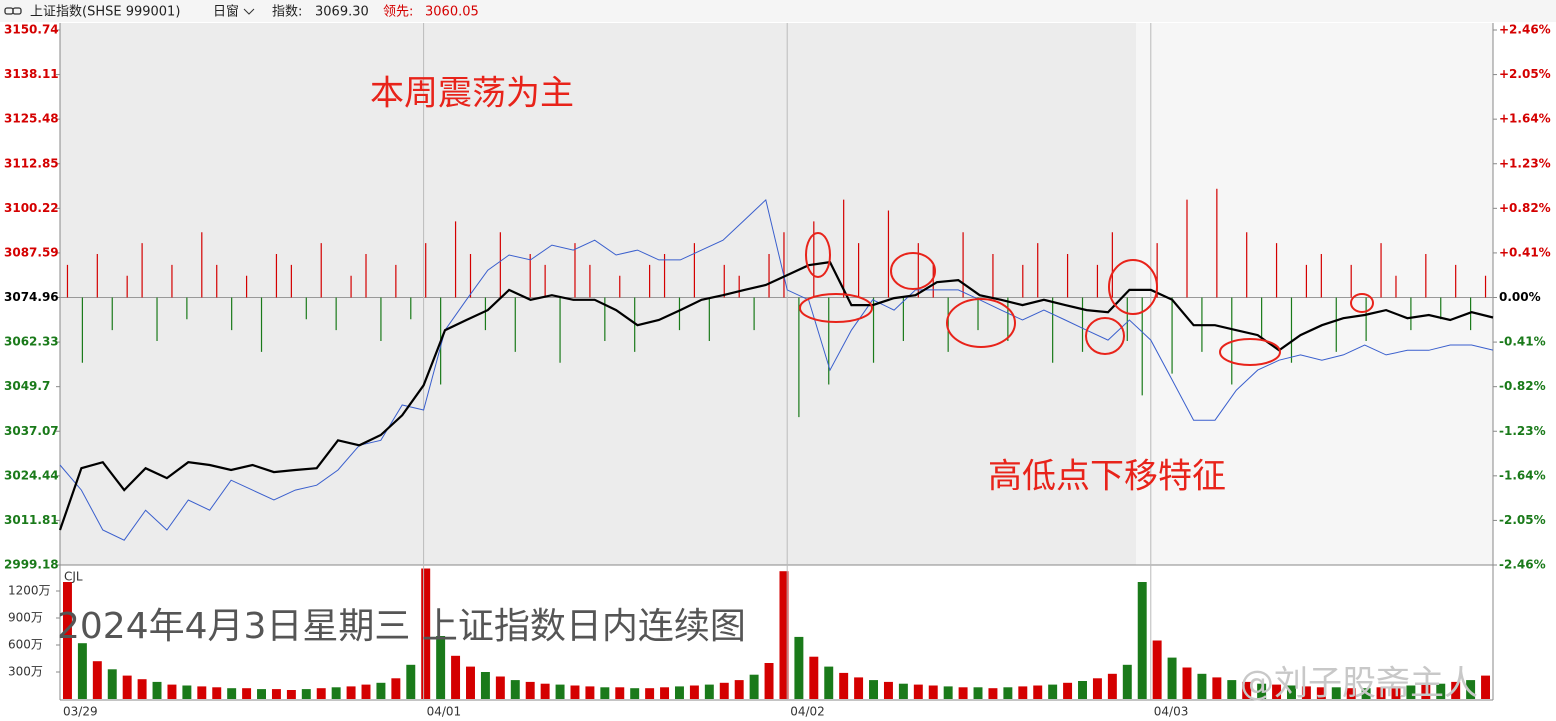 This screenshot has height=721, width=1556. What do you see at coordinates (80, 712) in the screenshot?
I see `x-tick-label: 03/29` at bounding box center [80, 712].